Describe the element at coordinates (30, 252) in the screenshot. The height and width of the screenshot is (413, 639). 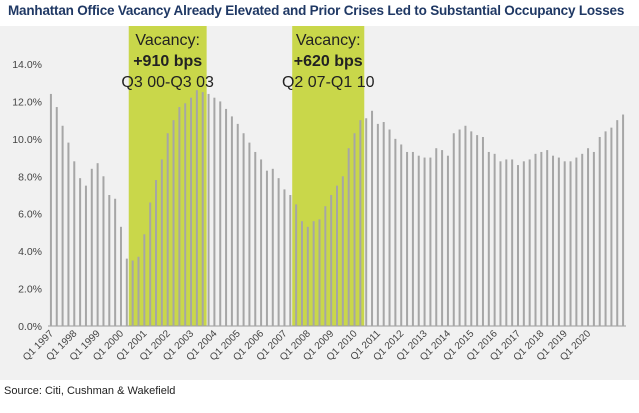
I see `y-tick-label: 4.0%` at that location.